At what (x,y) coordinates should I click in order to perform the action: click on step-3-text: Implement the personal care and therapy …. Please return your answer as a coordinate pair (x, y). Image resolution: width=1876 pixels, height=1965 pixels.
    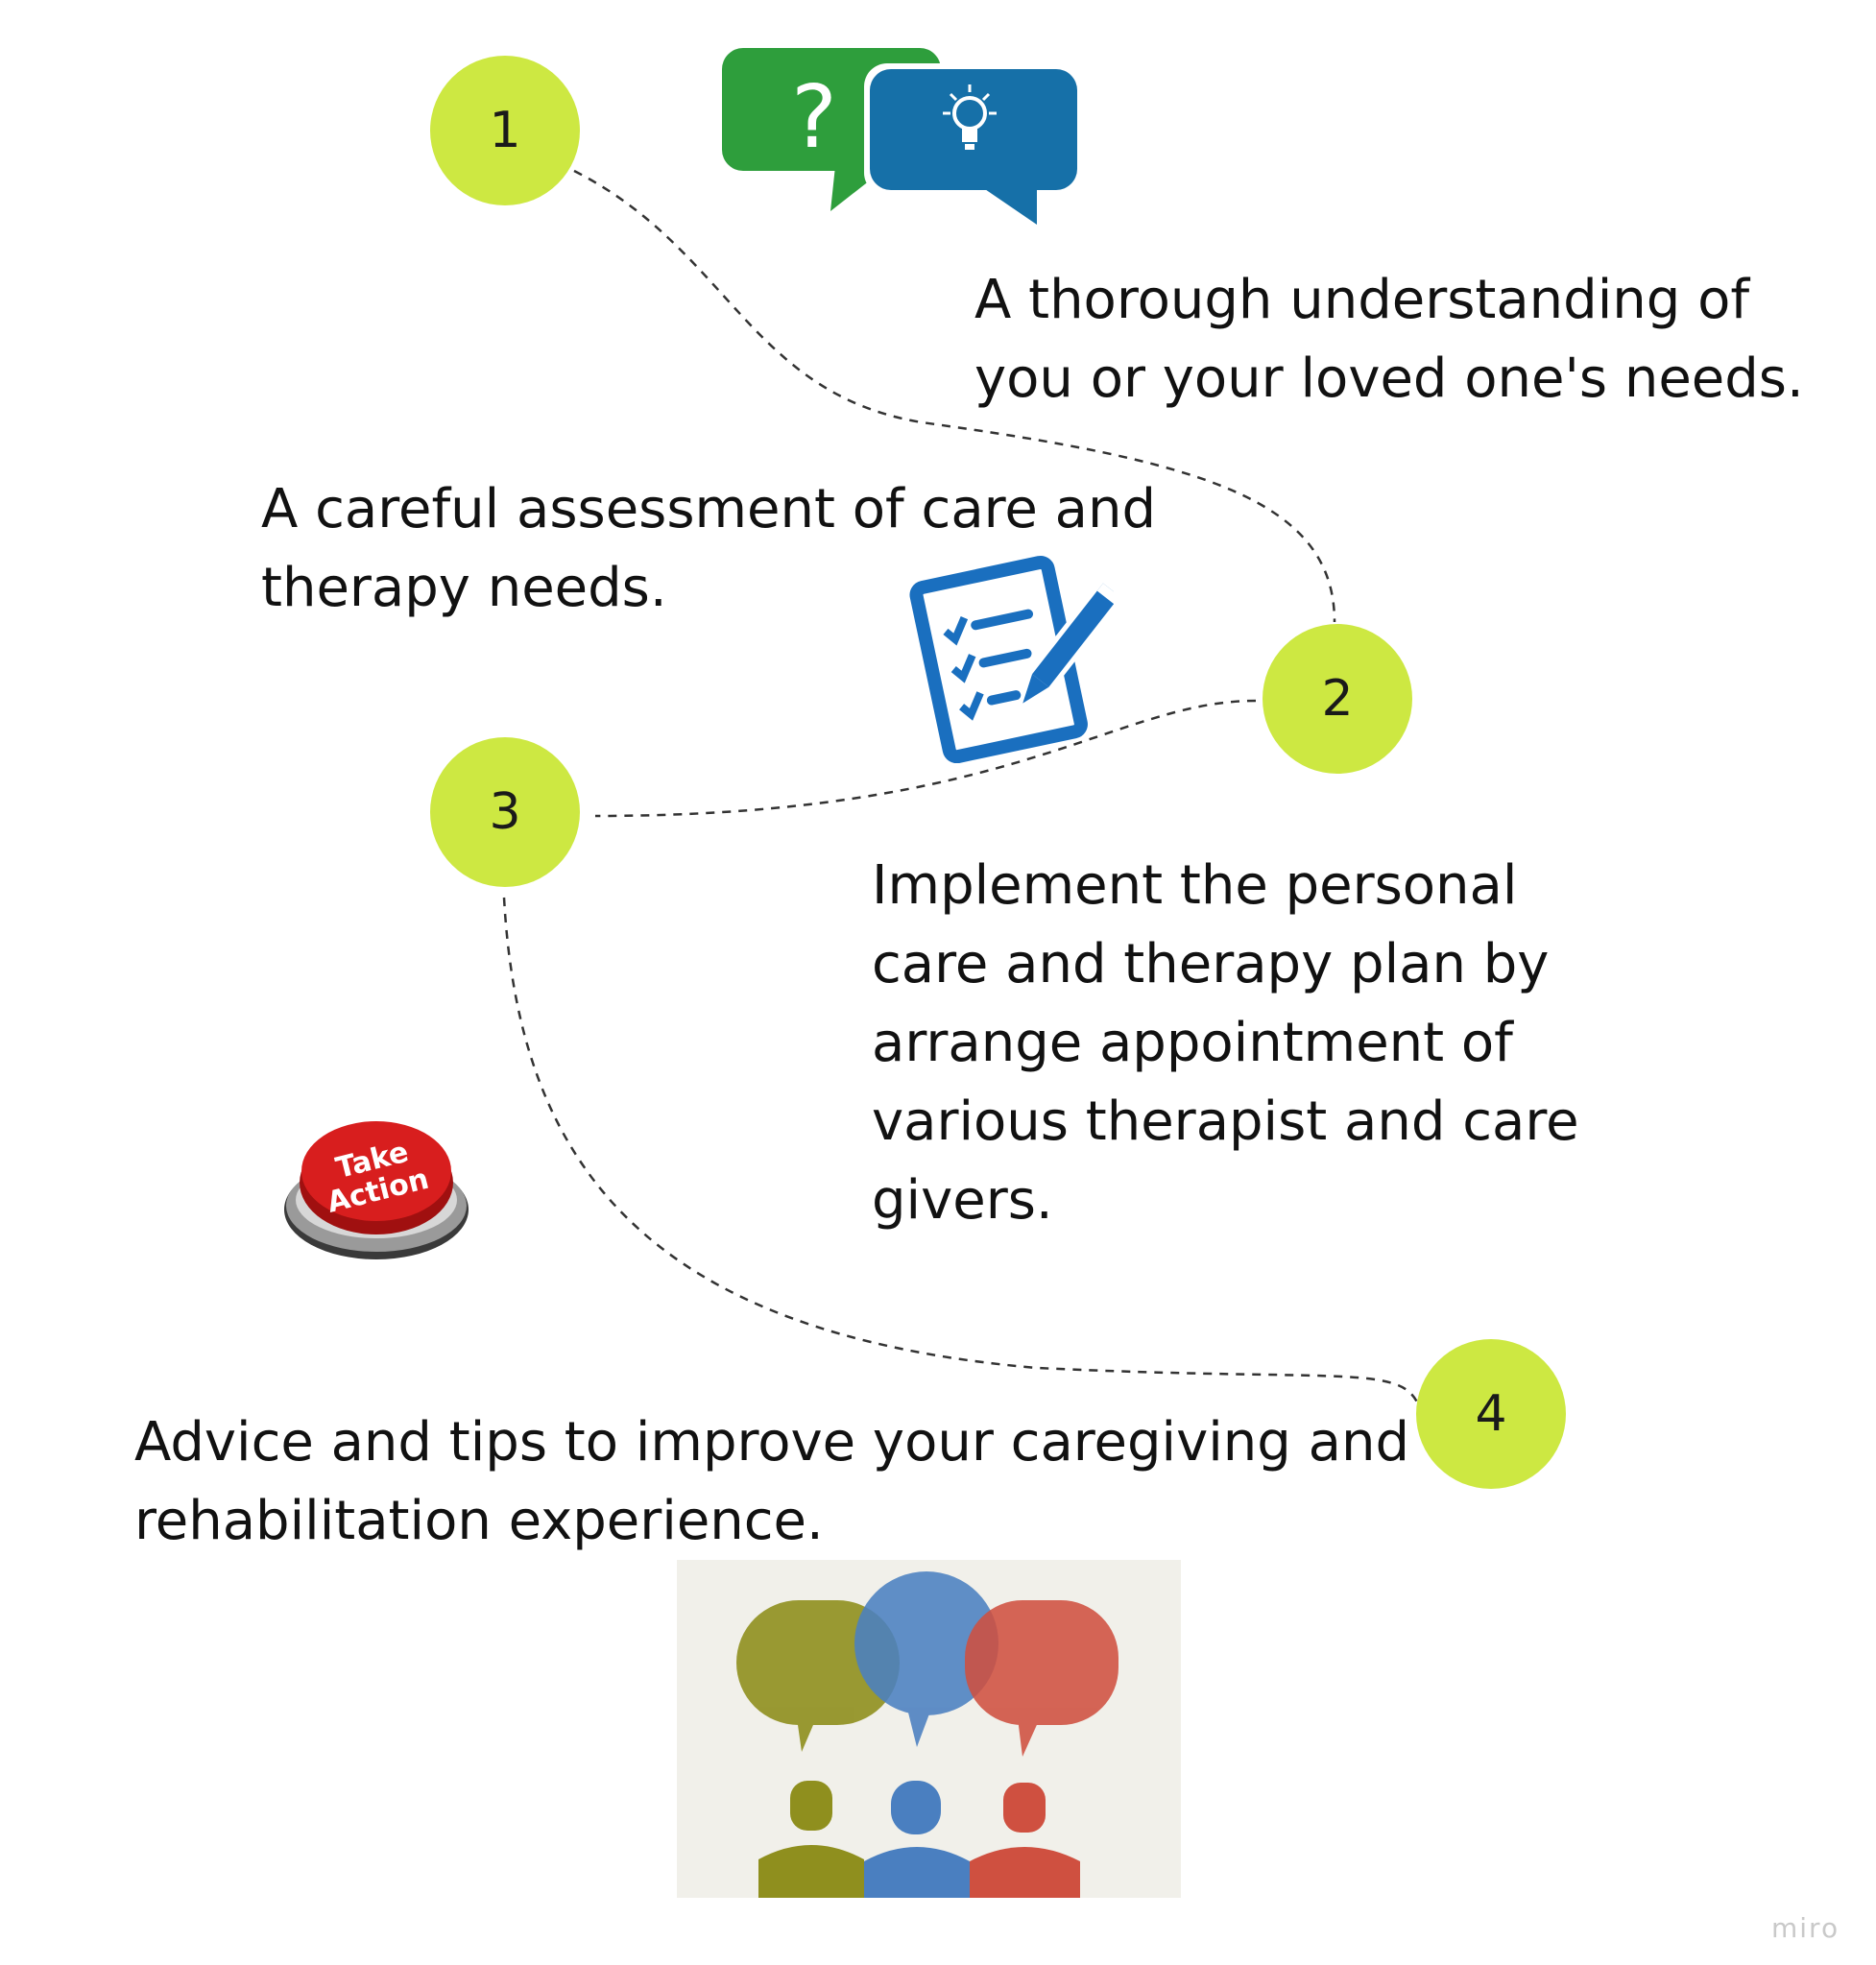
    Looking at the image, I should click on (1226, 1043).